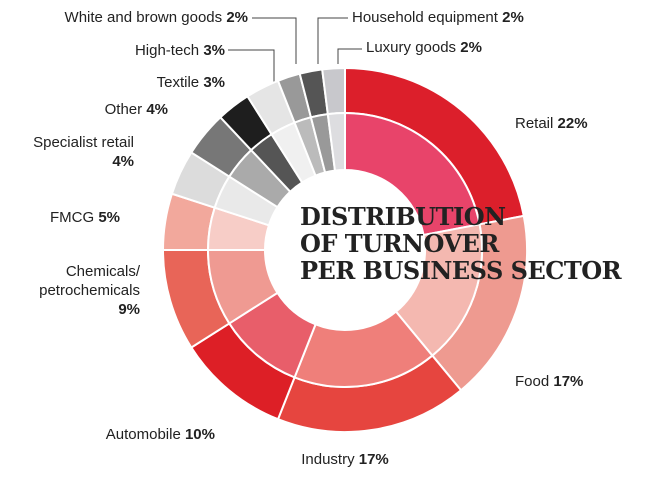  I want to click on slice-label: Specialist retail 4%, so click(82, 152).